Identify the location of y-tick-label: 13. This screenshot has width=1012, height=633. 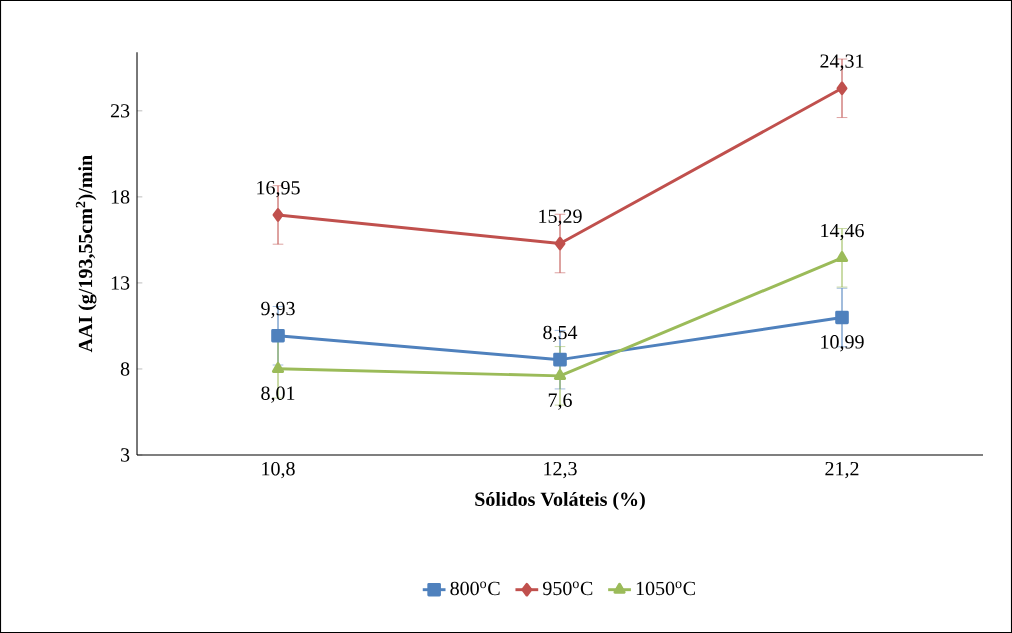
(120, 283).